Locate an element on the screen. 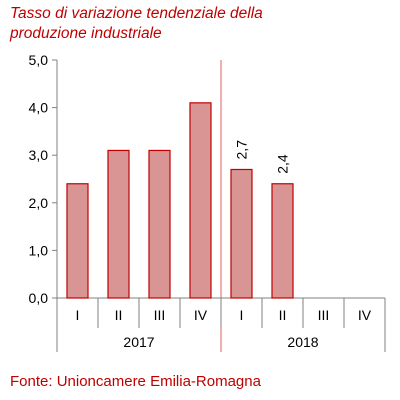  group-label: 2017 is located at coordinates (138, 342).